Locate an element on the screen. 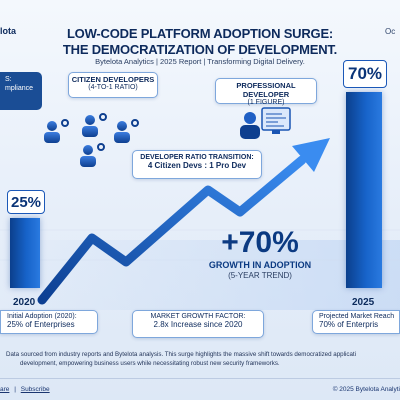  bar-2025 is located at coordinates (364, 190).